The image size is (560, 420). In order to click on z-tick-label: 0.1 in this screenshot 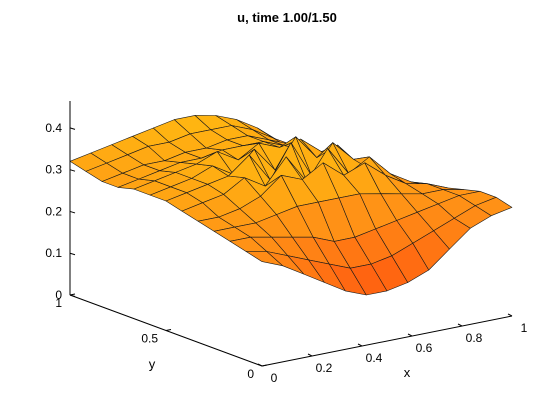, I will do `click(53, 253)`.